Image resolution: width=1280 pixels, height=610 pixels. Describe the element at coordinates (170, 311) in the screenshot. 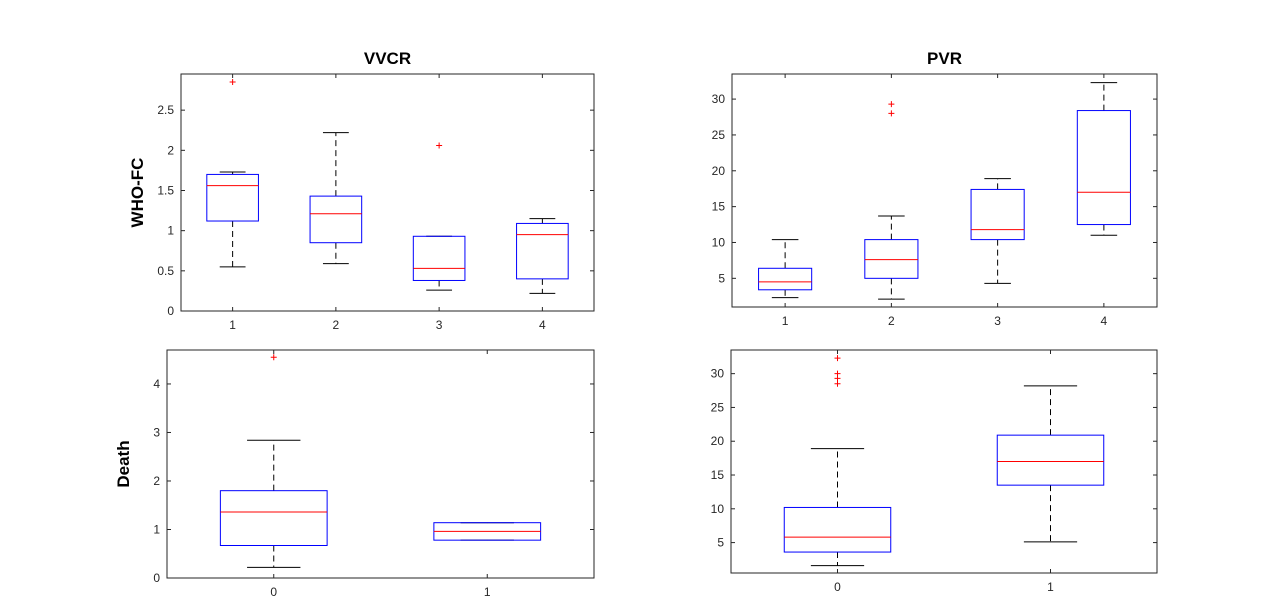

I see `vvcr-who-fc-ytick-label: 0` at that location.